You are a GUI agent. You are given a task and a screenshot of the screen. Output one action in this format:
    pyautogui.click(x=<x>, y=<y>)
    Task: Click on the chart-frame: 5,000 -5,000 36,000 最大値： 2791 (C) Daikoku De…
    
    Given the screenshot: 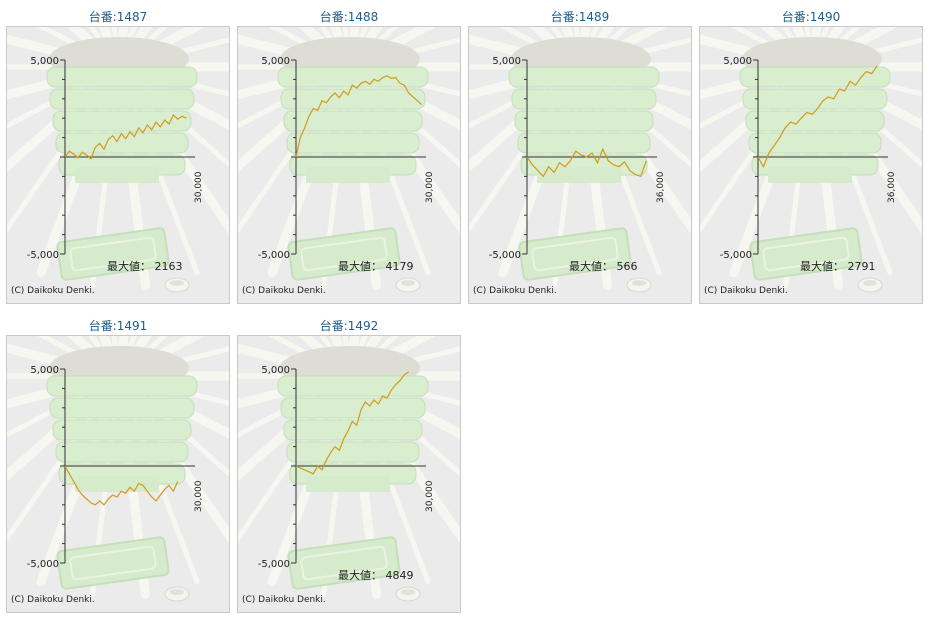 What is the action you would take?
    pyautogui.click(x=811, y=165)
    